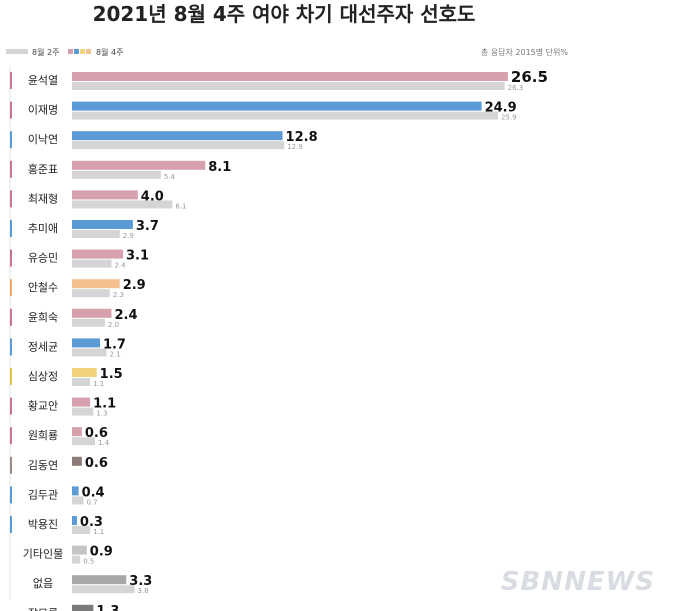  I want to click on candidate-name: 원희룡, so click(43, 435).